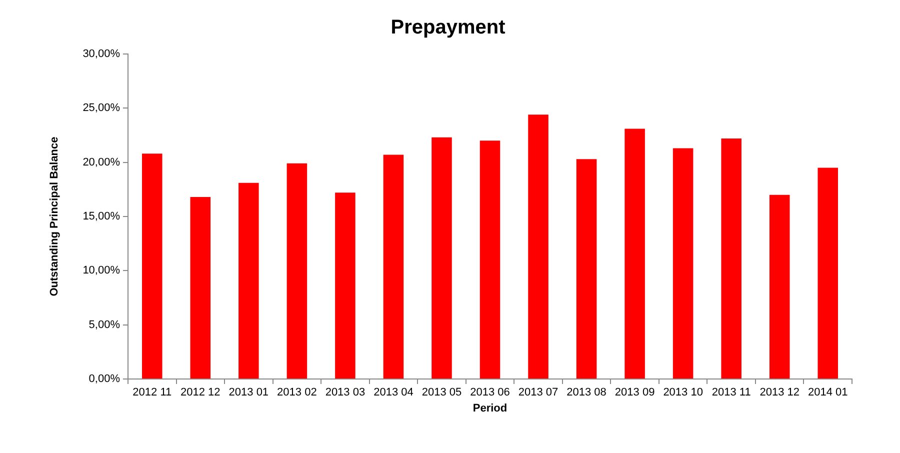  Describe the element at coordinates (490, 392) in the screenshot. I see `x-tick-label: 2013 06` at that location.